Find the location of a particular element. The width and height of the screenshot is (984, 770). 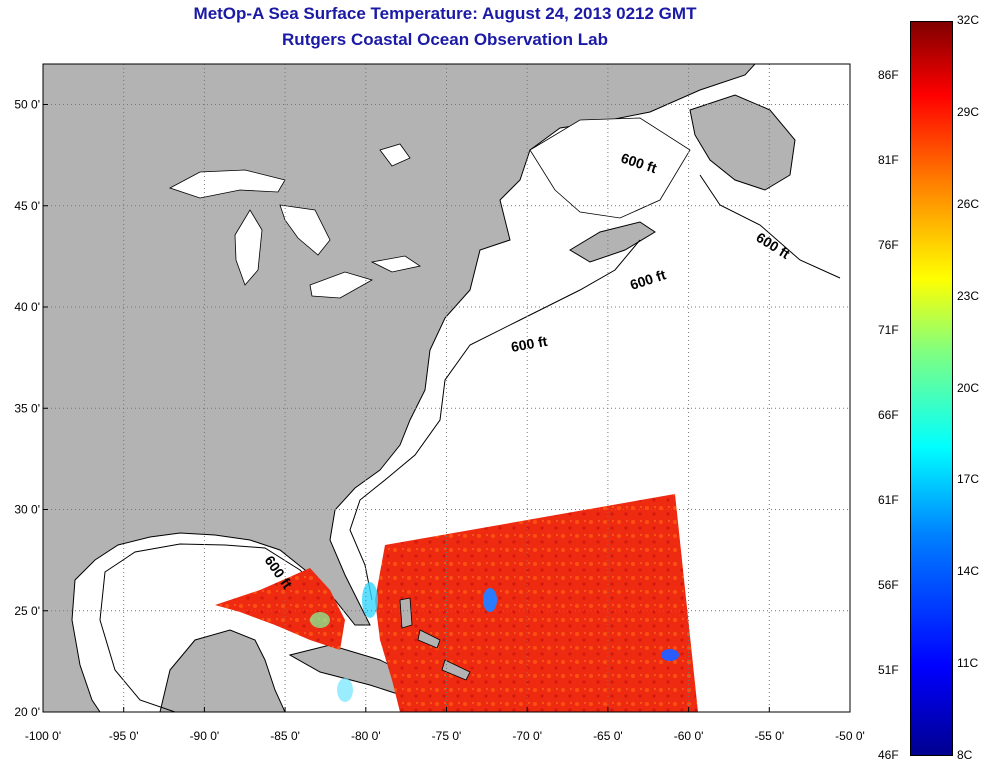

contour-label-4: 600 ft is located at coordinates (529, 344).